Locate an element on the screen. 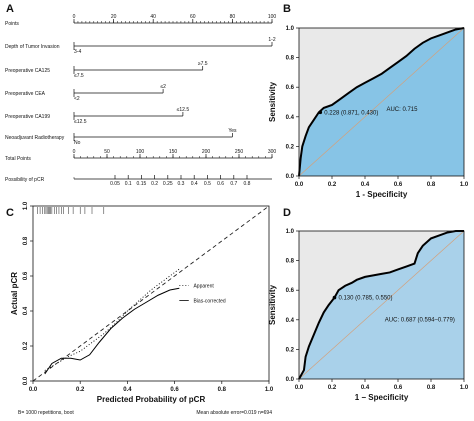 This screenshot has height=421, width=474. nomogram-level-label: <2 is located at coordinates (77, 99).